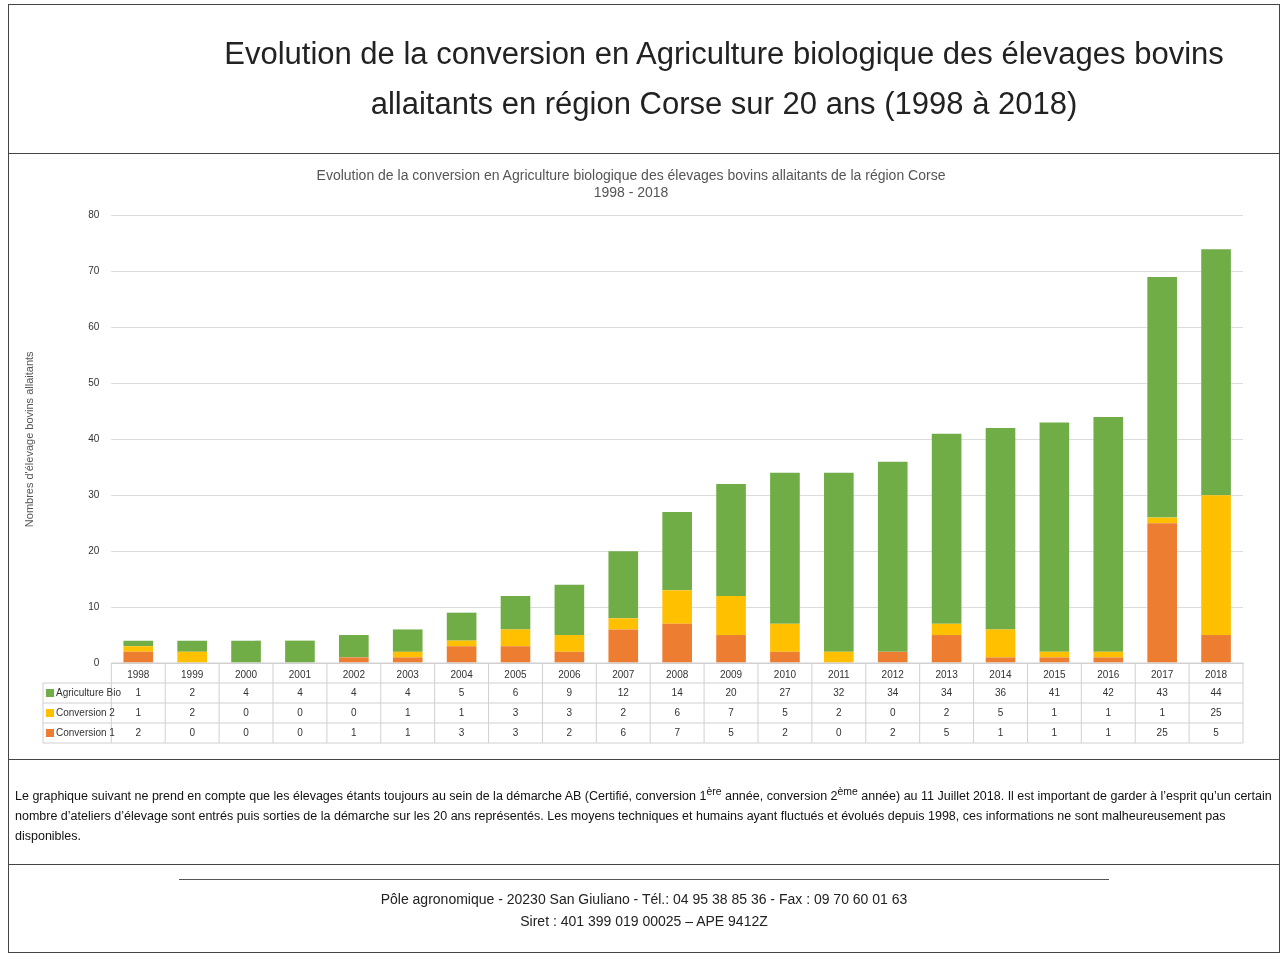 This screenshot has width=1281, height=963. I want to click on y-axis-title: Nombres d'élevage bovins allaitants, so click(28, 439).